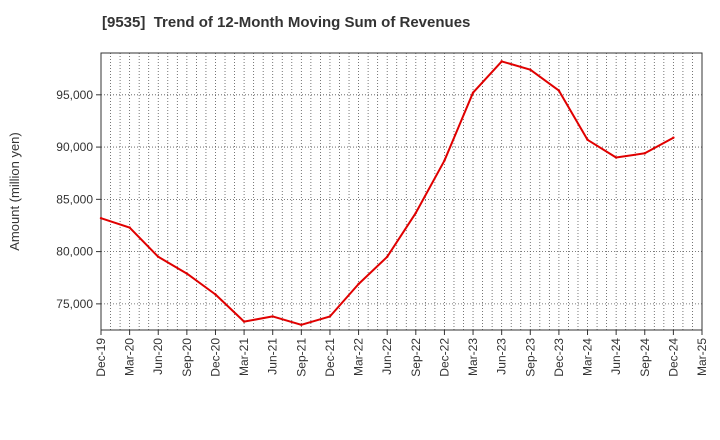 The image size is (720, 440). I want to click on x-tick-label: Jun-23, so click(502, 356).